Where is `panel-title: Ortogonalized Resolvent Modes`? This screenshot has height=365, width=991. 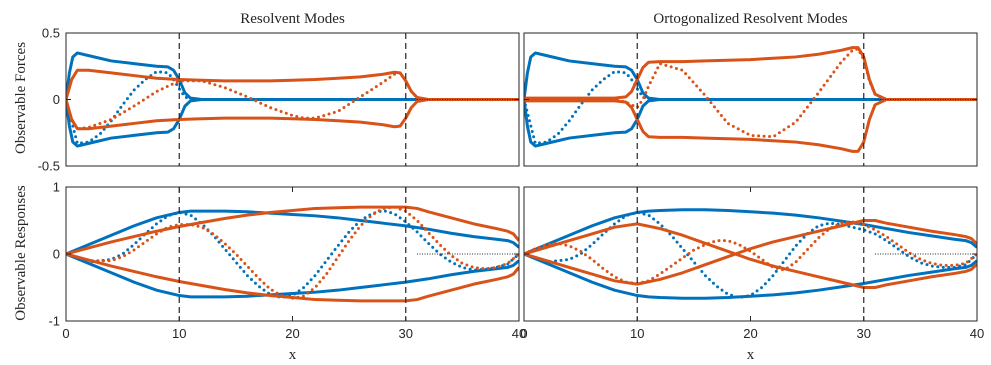
panel-title: Ortogonalized Resolvent Modes is located at coordinates (750, 19).